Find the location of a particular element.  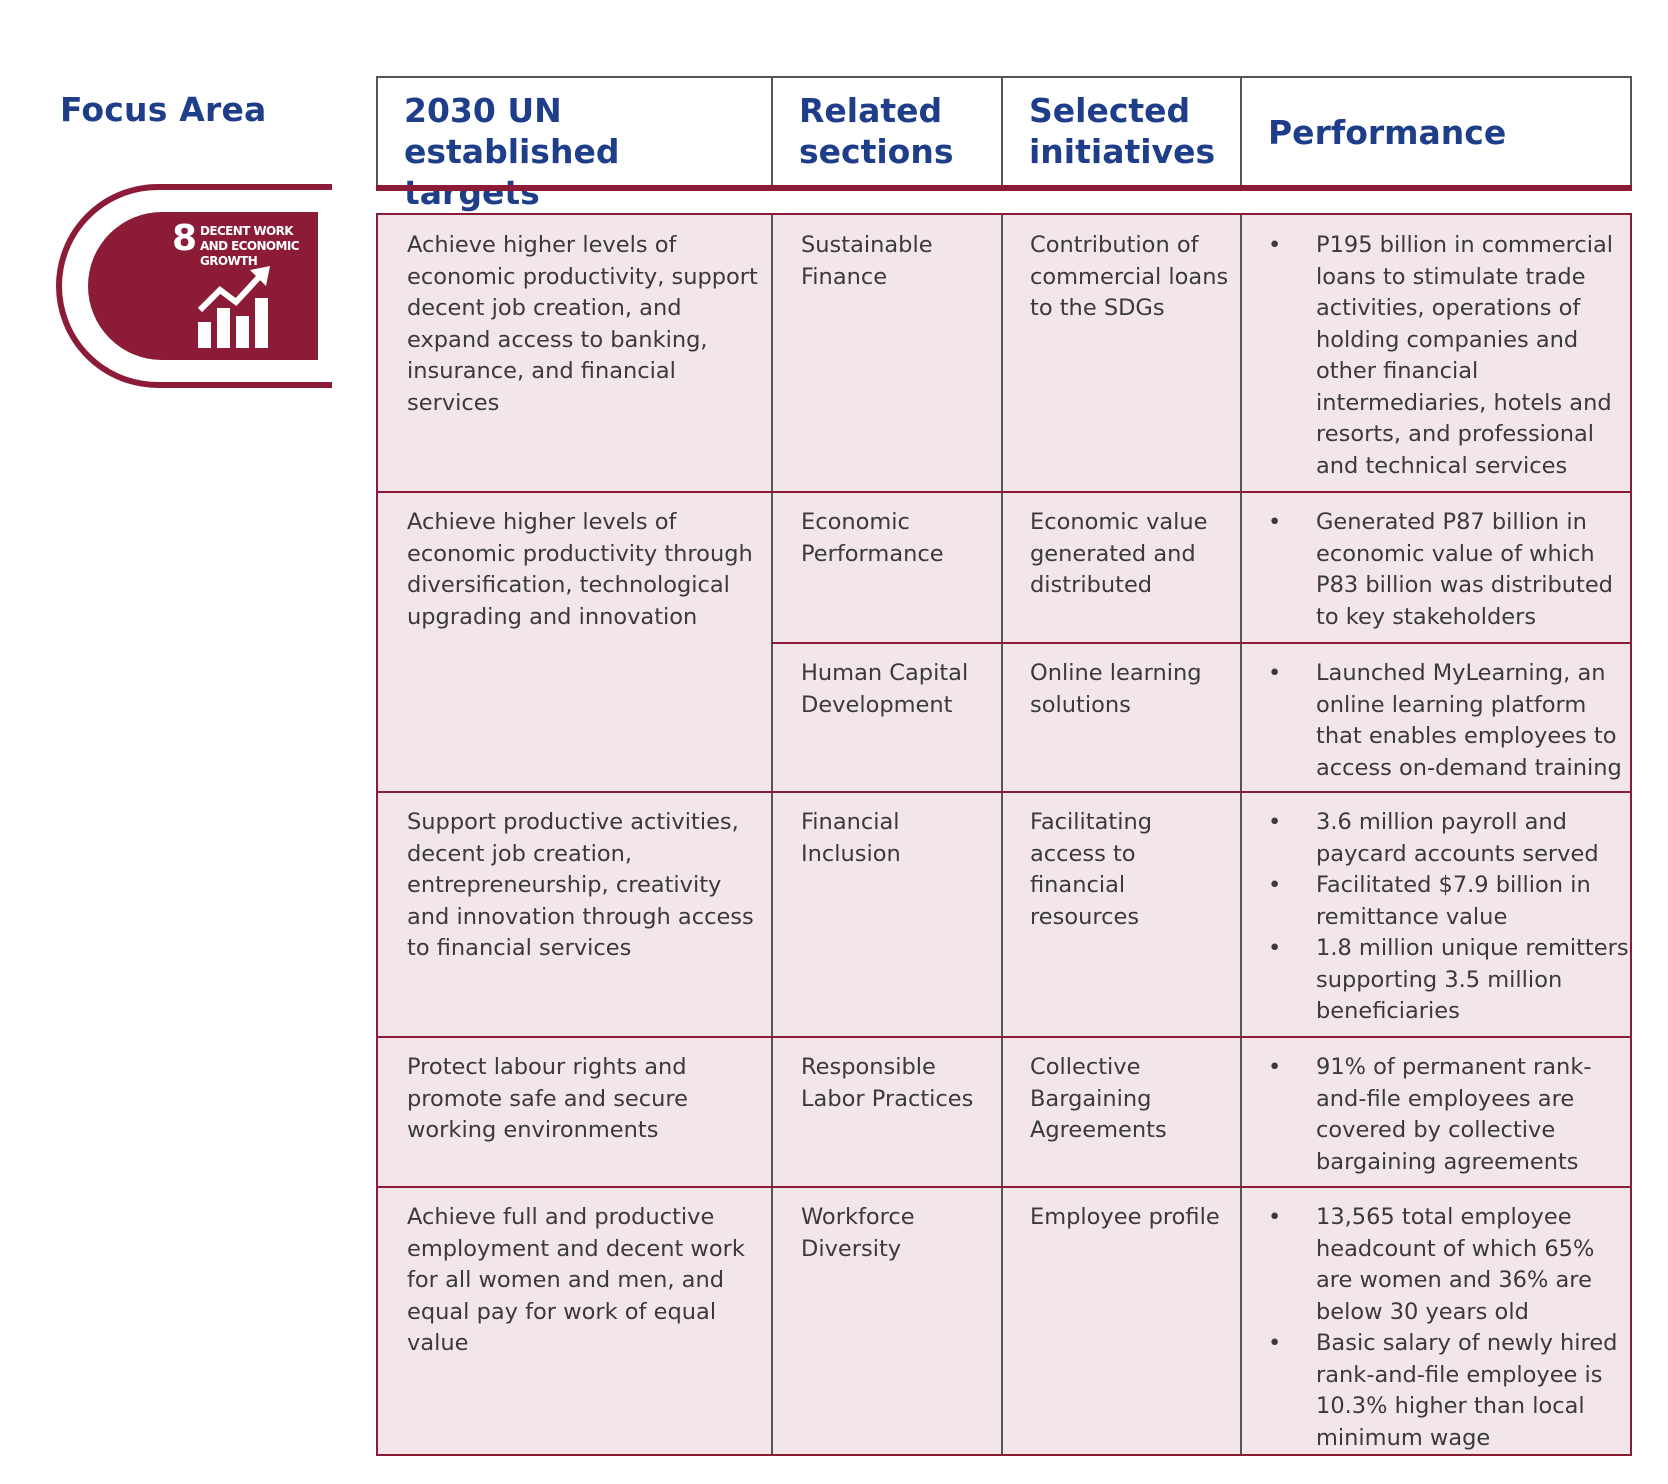

section-cell: Responsible Labor Practices is located at coordinates (887, 1083).